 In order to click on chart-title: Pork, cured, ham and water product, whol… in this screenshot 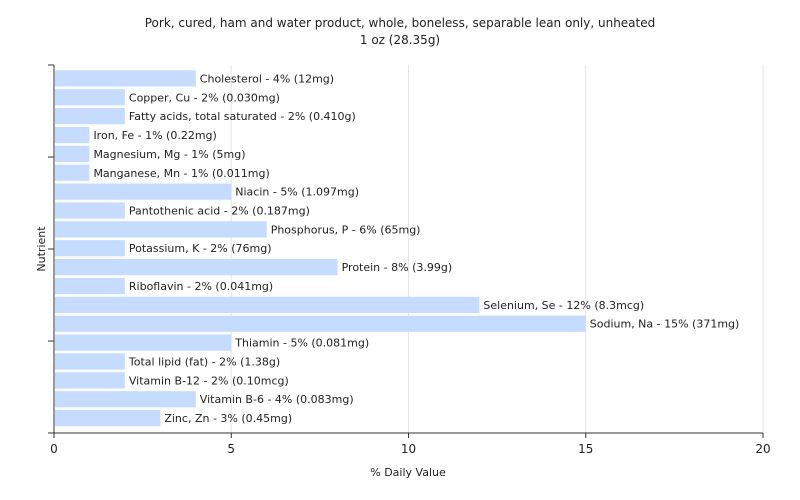, I will do `click(400, 23)`.